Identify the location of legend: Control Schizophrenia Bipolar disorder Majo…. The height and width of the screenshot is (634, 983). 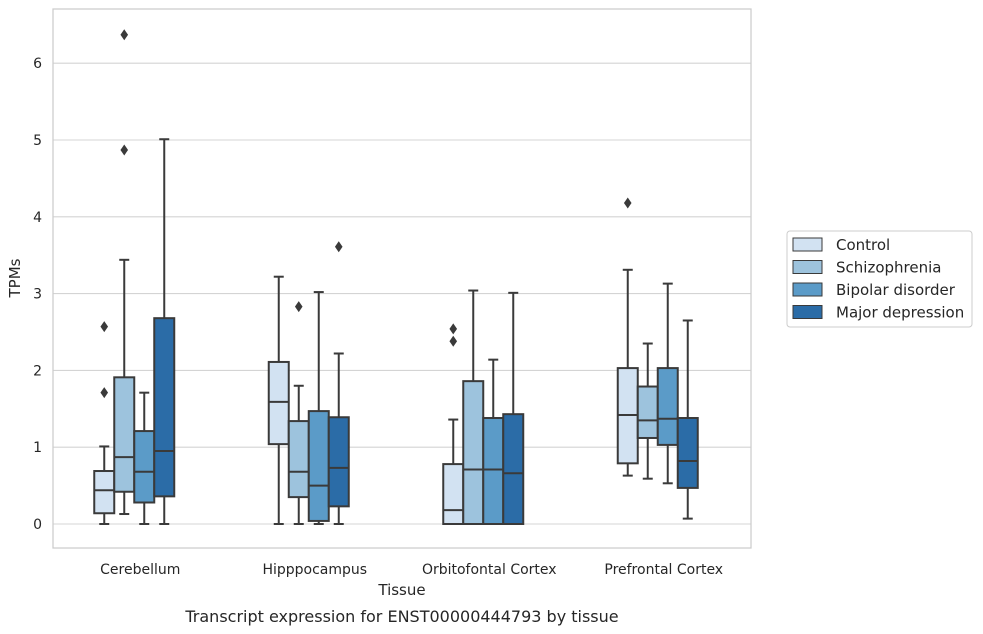
(879, 279).